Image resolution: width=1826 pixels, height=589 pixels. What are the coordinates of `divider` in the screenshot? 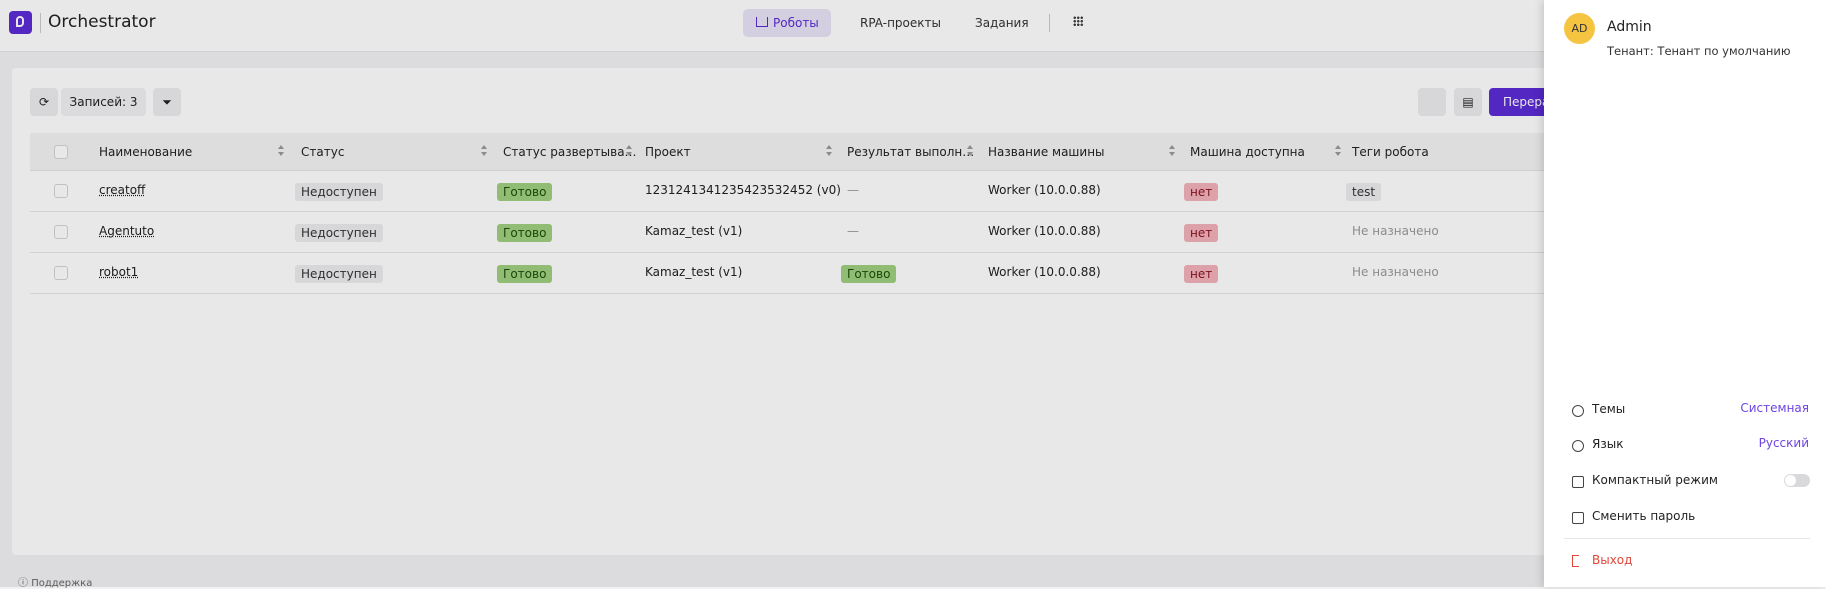 It's located at (1687, 538).